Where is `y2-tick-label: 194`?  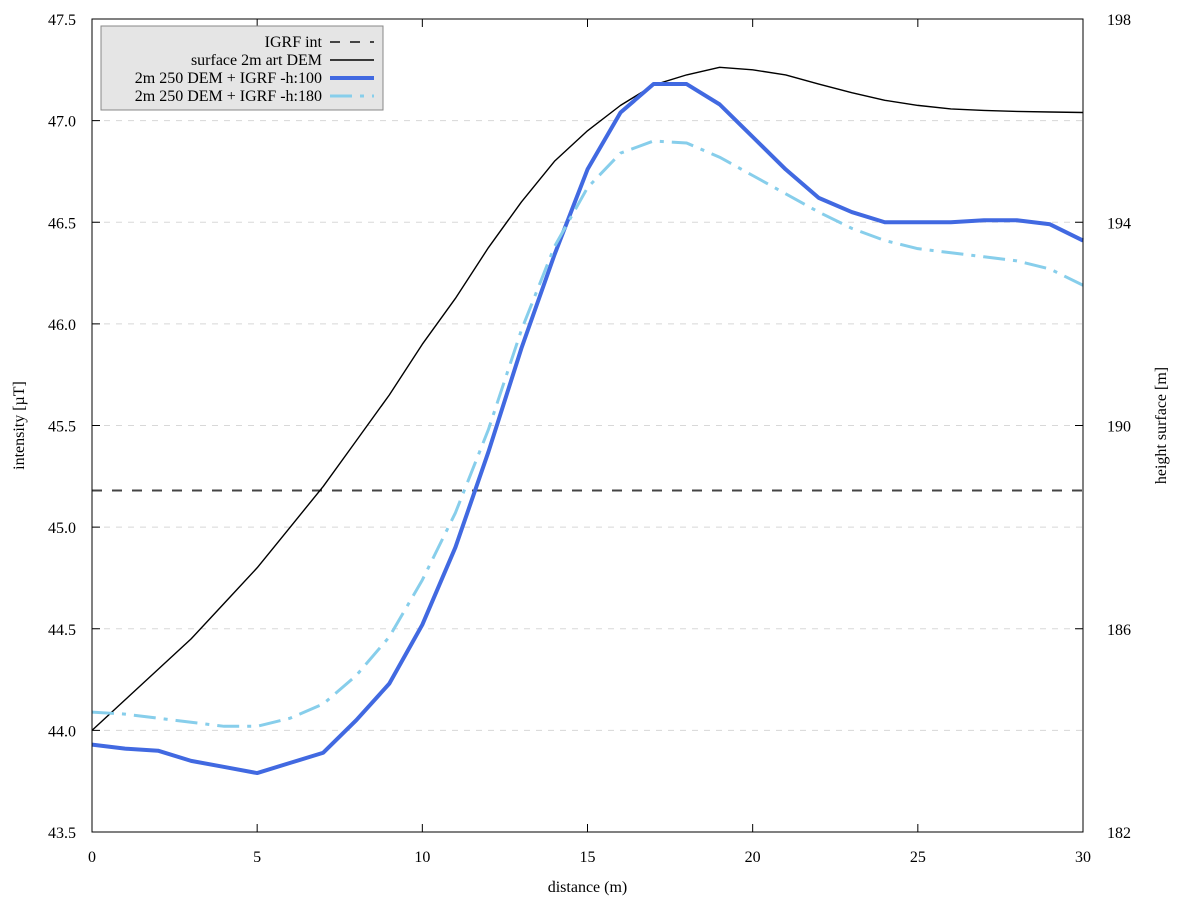 y2-tick-label: 194 is located at coordinates (1119, 223).